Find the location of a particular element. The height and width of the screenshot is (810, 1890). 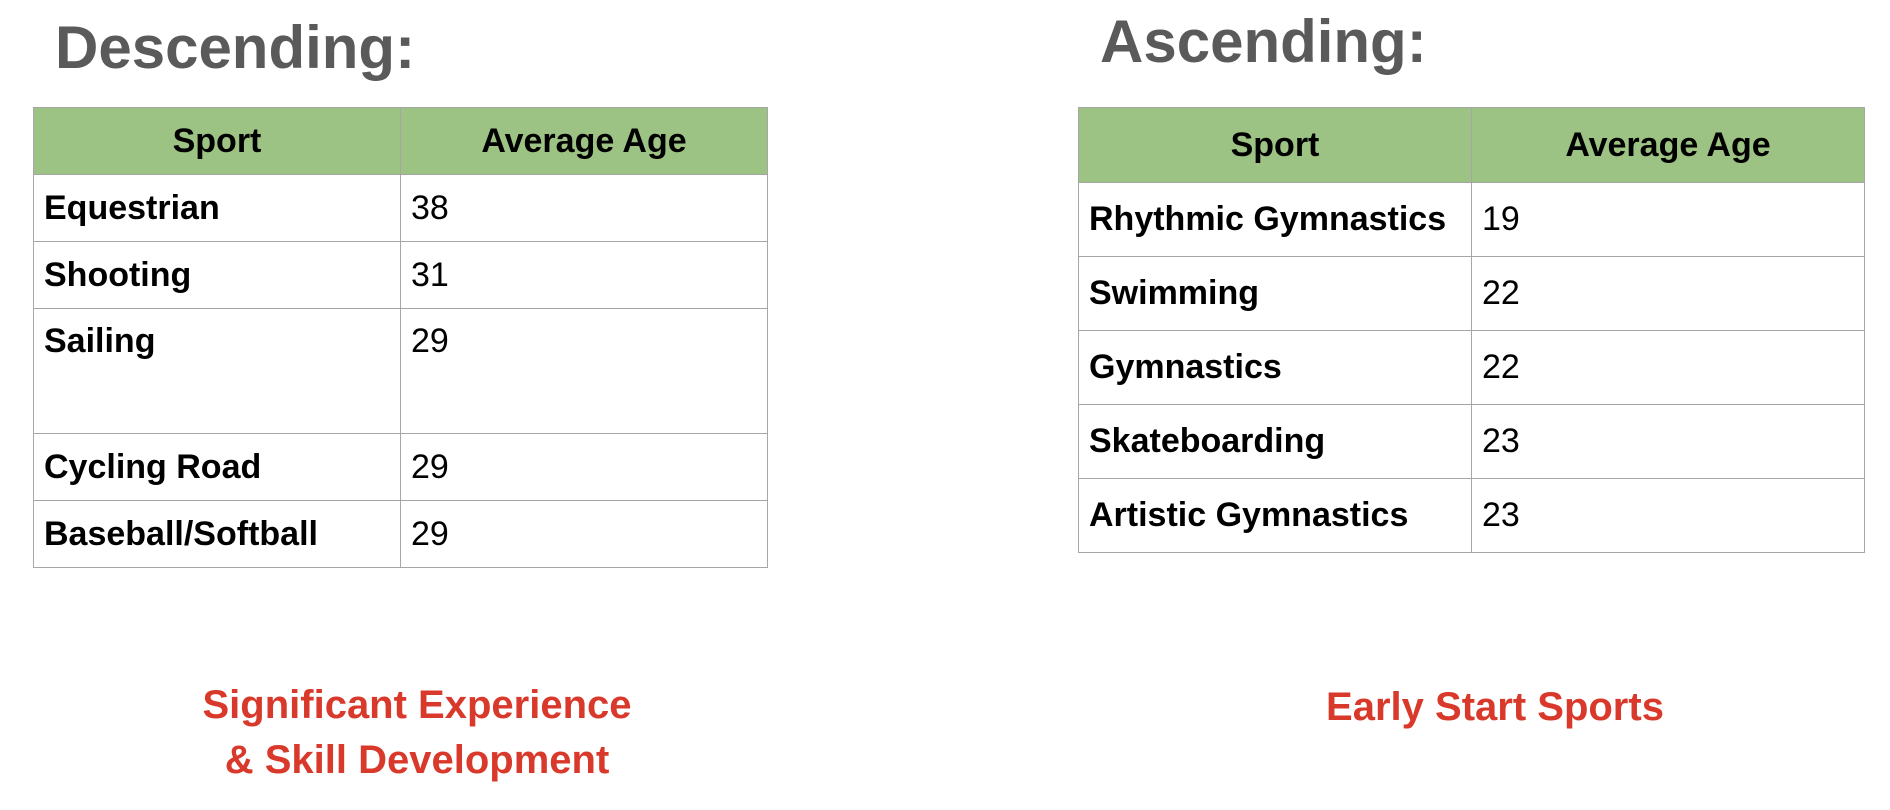

sport-cell: Cycling Road is located at coordinates (217, 467).